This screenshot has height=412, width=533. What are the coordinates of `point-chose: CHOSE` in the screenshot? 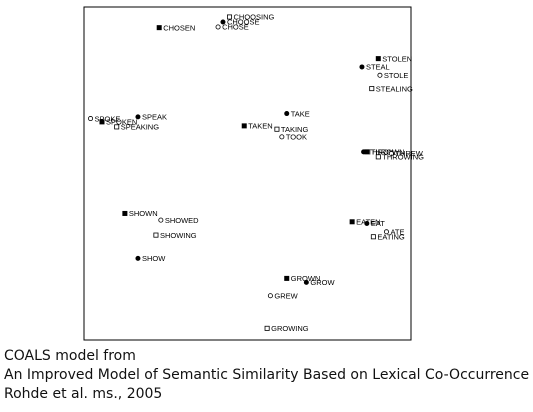 It's located at (232, 27).